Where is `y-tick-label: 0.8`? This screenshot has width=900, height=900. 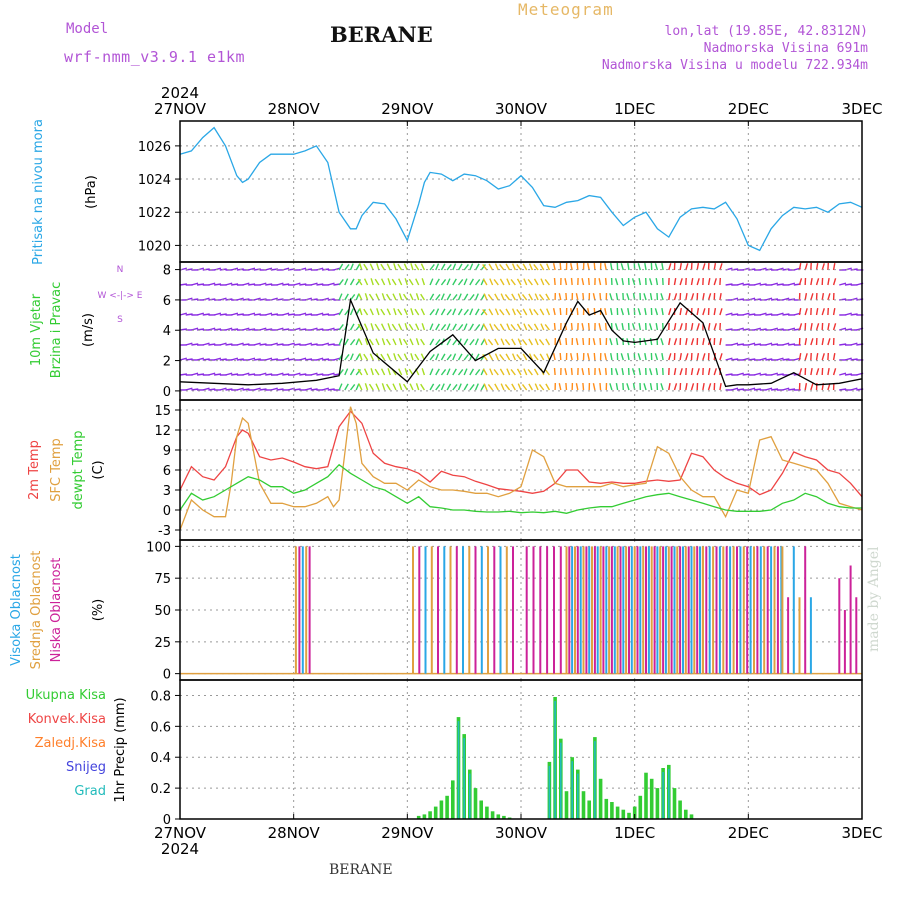 y-tick-label: 0.8 is located at coordinates (160, 696).